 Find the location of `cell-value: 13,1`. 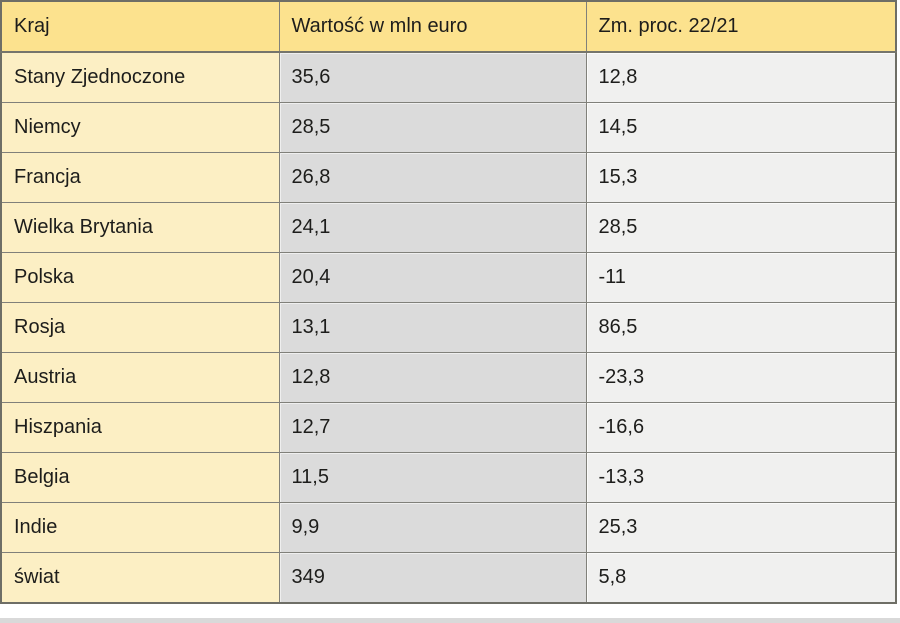

cell-value: 13,1 is located at coordinates (432, 327).